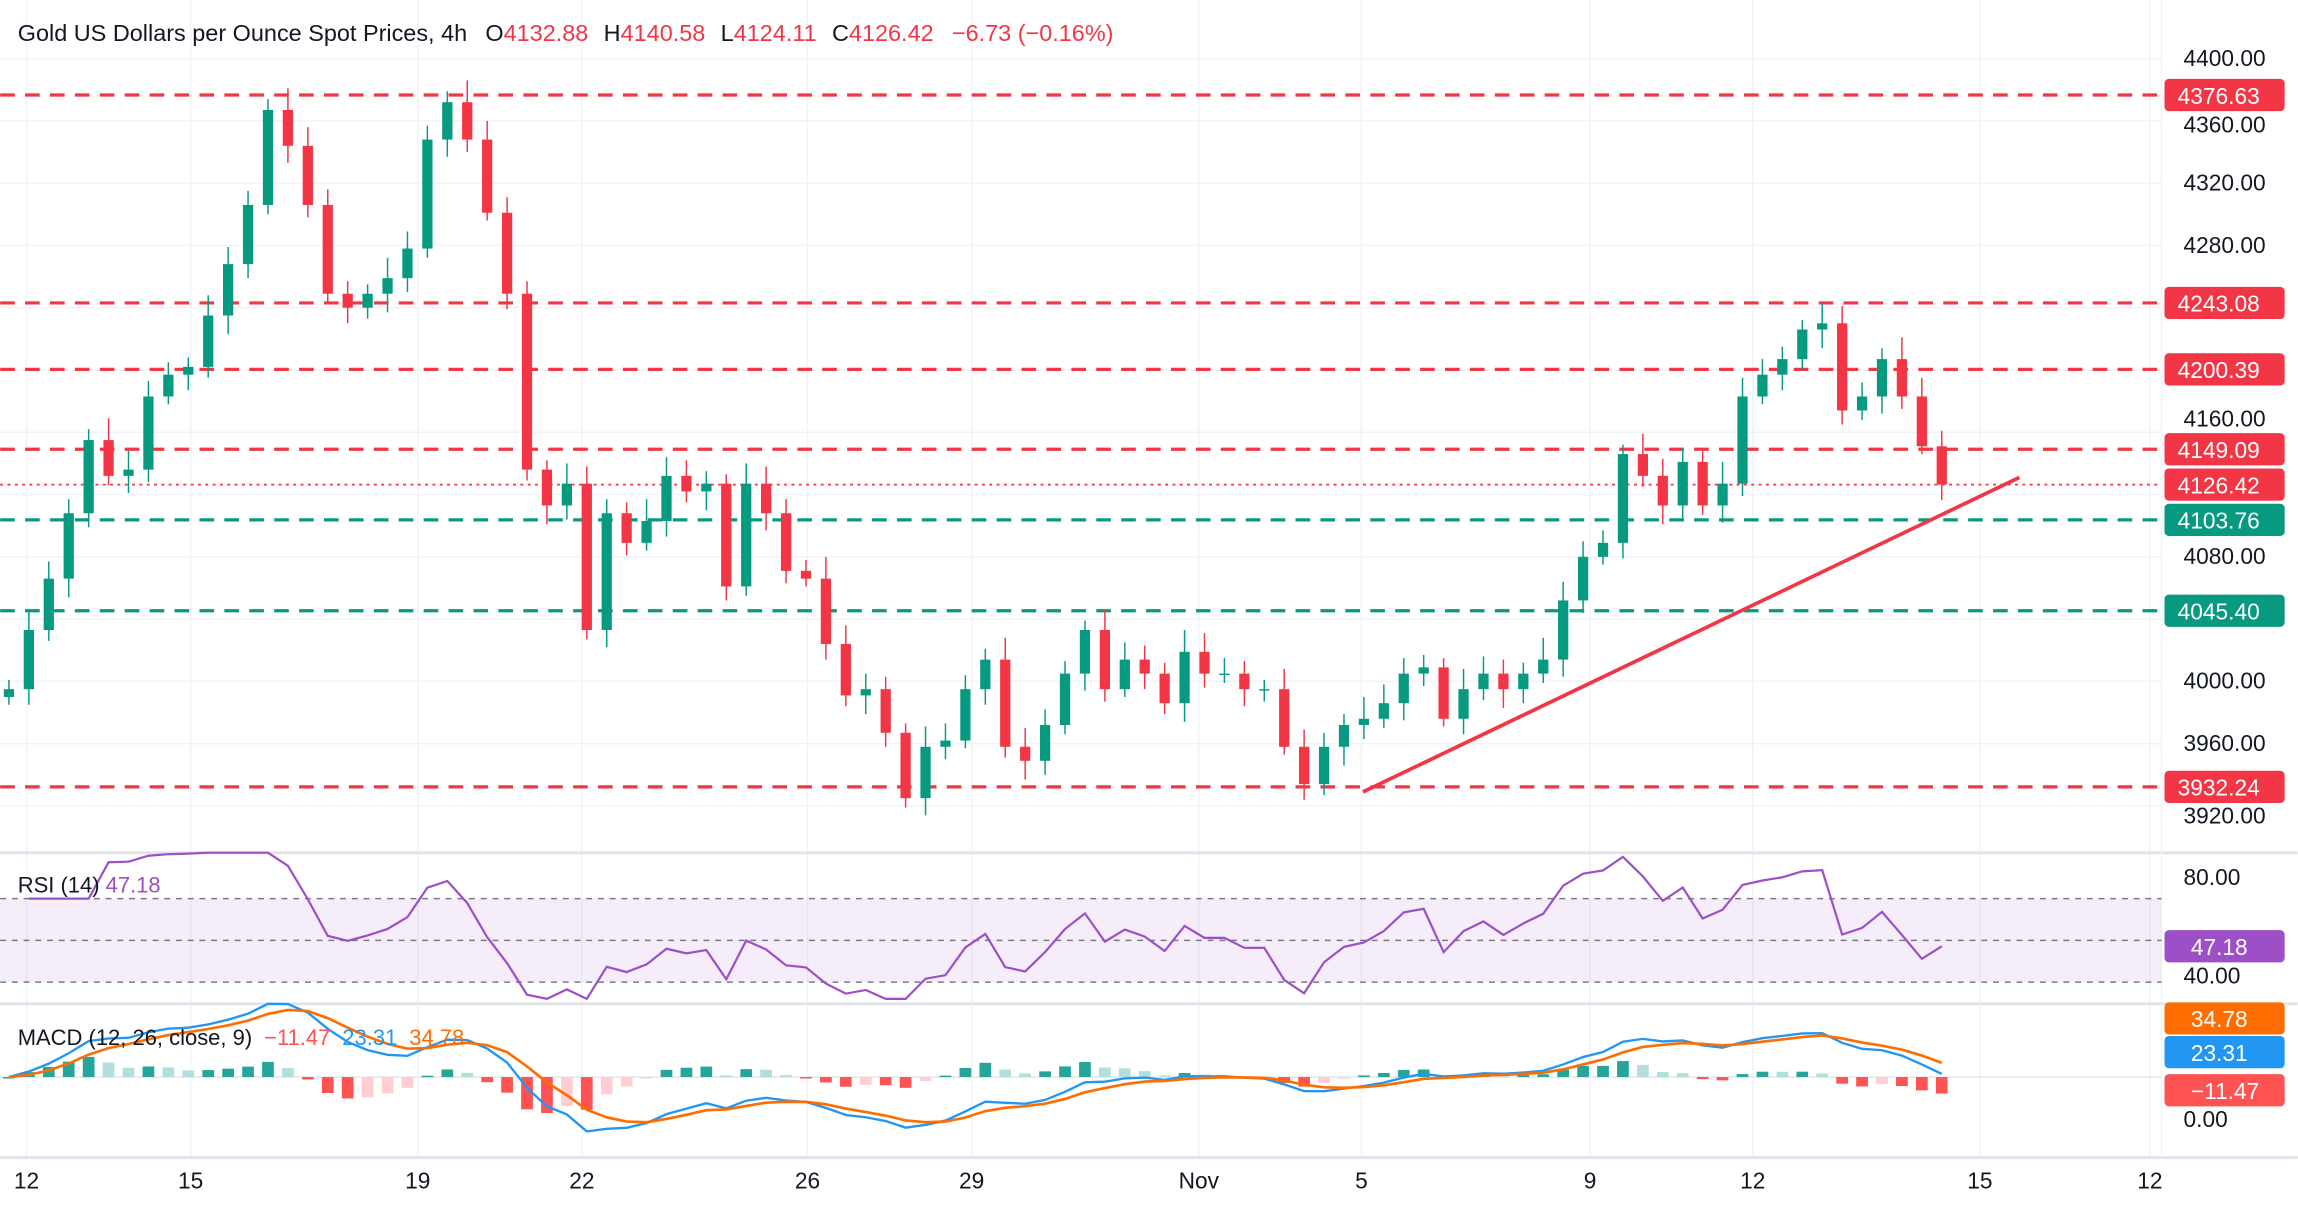 The width and height of the screenshot is (2298, 1206). Describe the element at coordinates (2225, 418) in the screenshot. I see `price-tick-label: 4160.00` at that location.